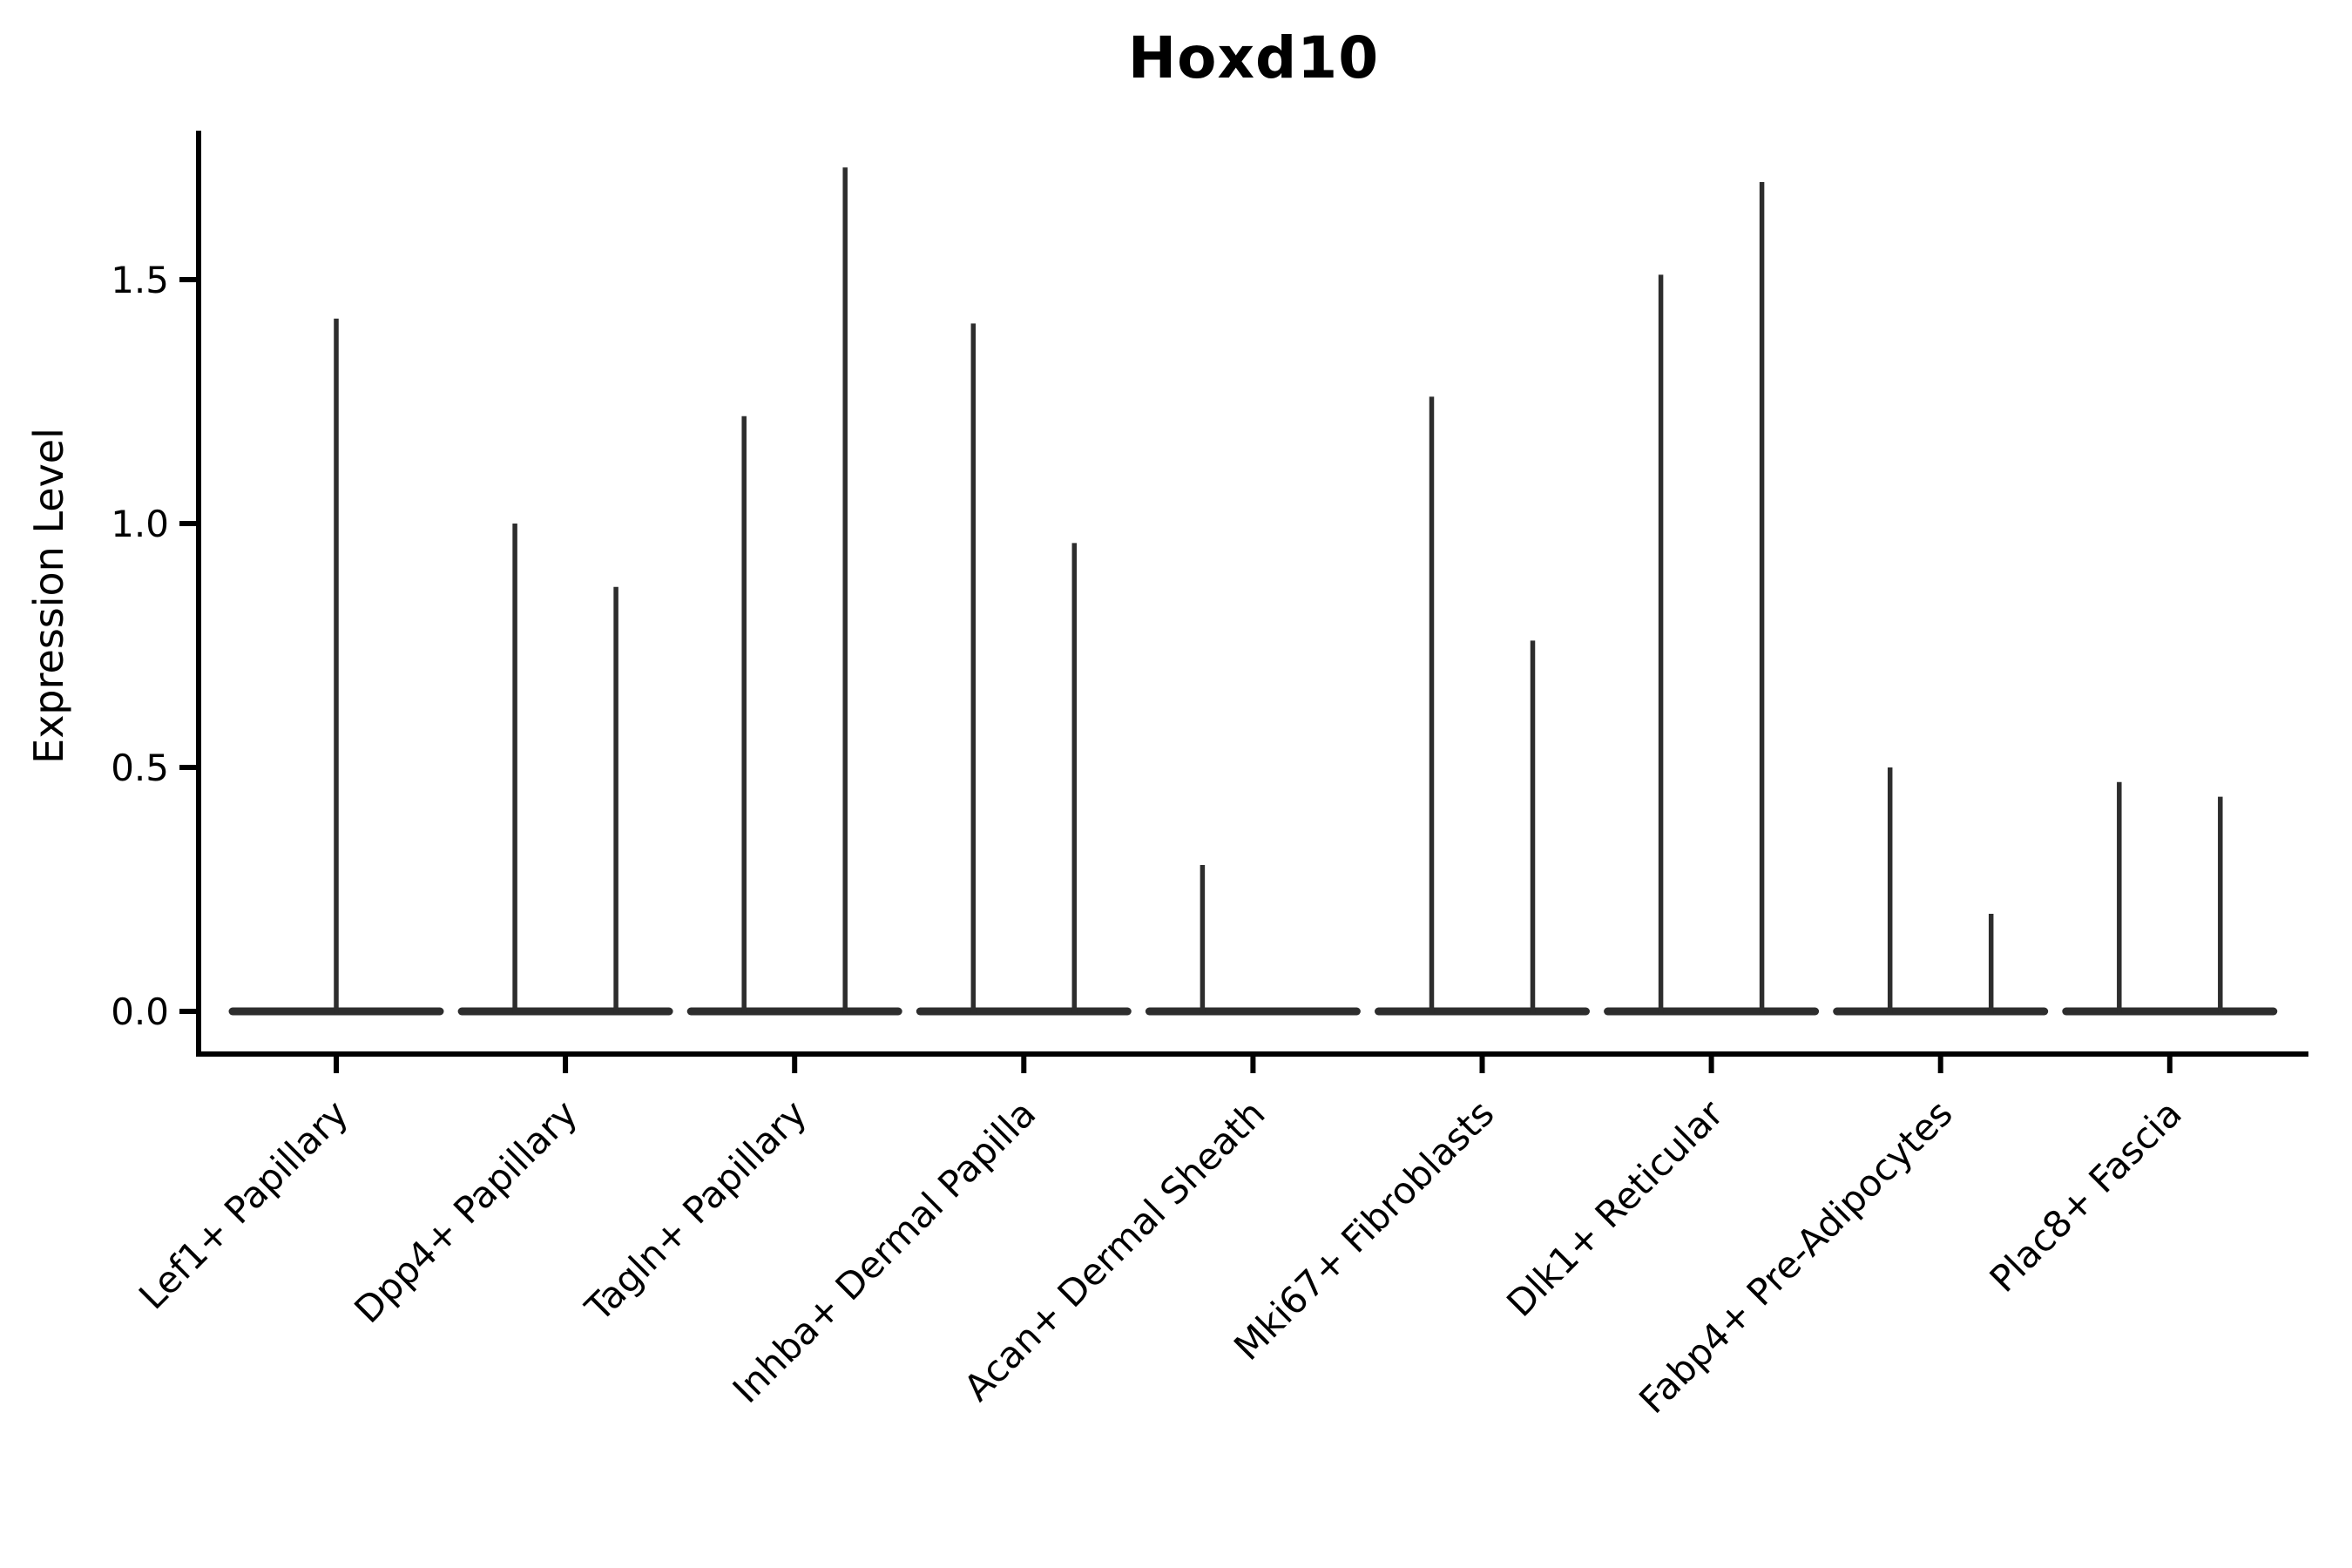 The width and height of the screenshot is (2352, 1568). What do you see at coordinates (140, 768) in the screenshot?
I see `y-tick-label: 0.5` at bounding box center [140, 768].